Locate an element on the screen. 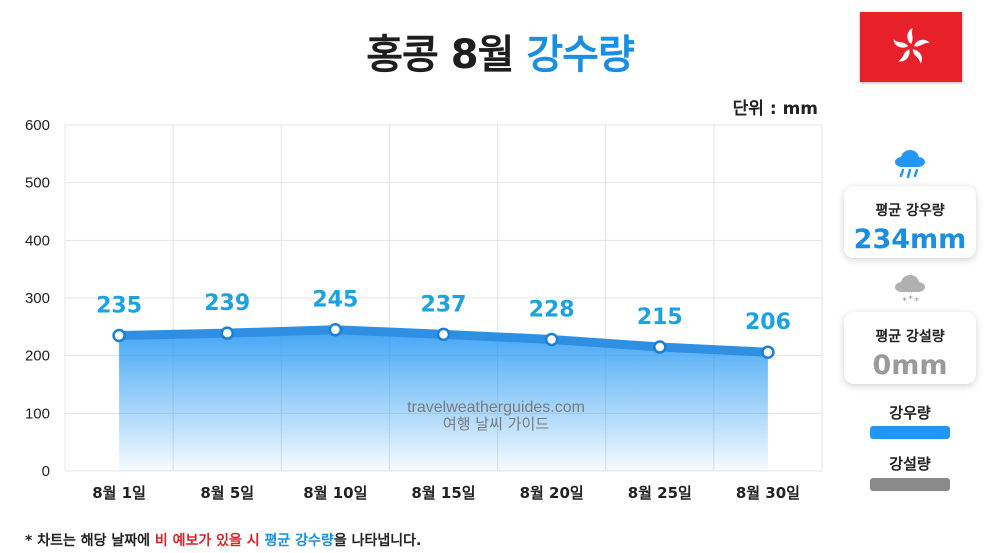  x-tick-label: 8월 5일 is located at coordinates (227, 493).